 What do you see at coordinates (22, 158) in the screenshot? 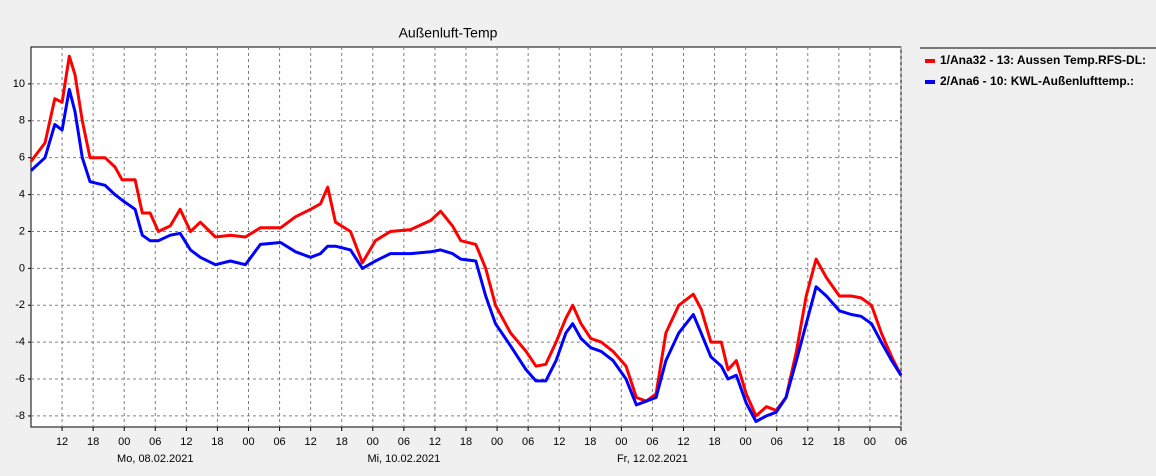
I see `y-tick-label: 6` at bounding box center [22, 158].